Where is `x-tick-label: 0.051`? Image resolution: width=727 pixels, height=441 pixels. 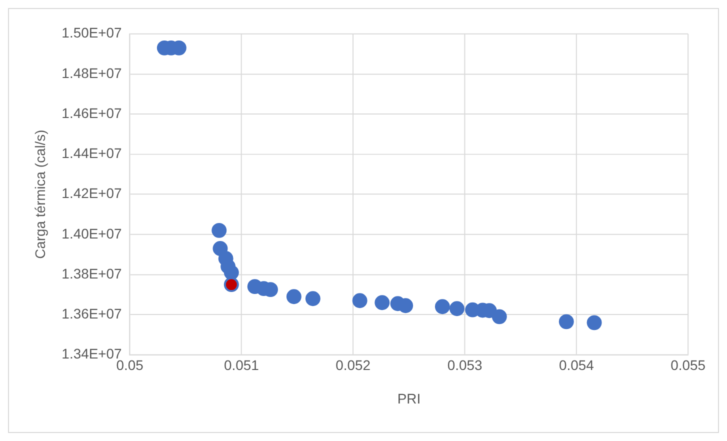 x-tick-label: 0.051 is located at coordinates (242, 364).